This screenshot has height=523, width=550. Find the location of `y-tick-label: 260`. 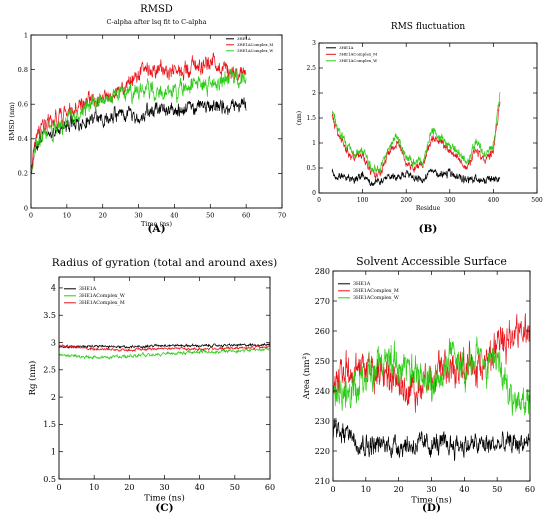

y-tick-label: 260 is located at coordinates (322, 331).